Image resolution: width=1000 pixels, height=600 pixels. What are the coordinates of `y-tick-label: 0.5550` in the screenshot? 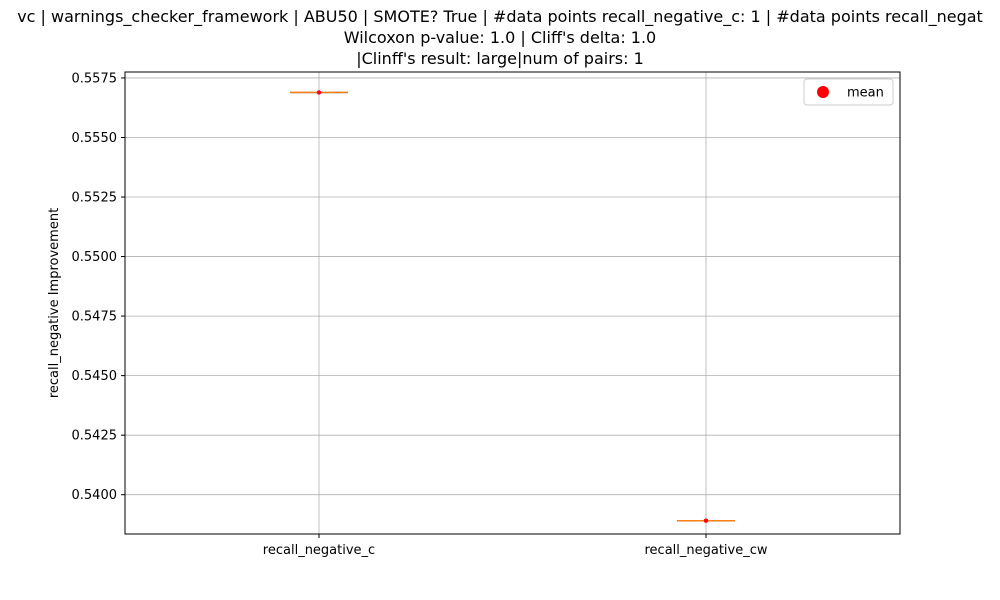 It's located at (95, 138).